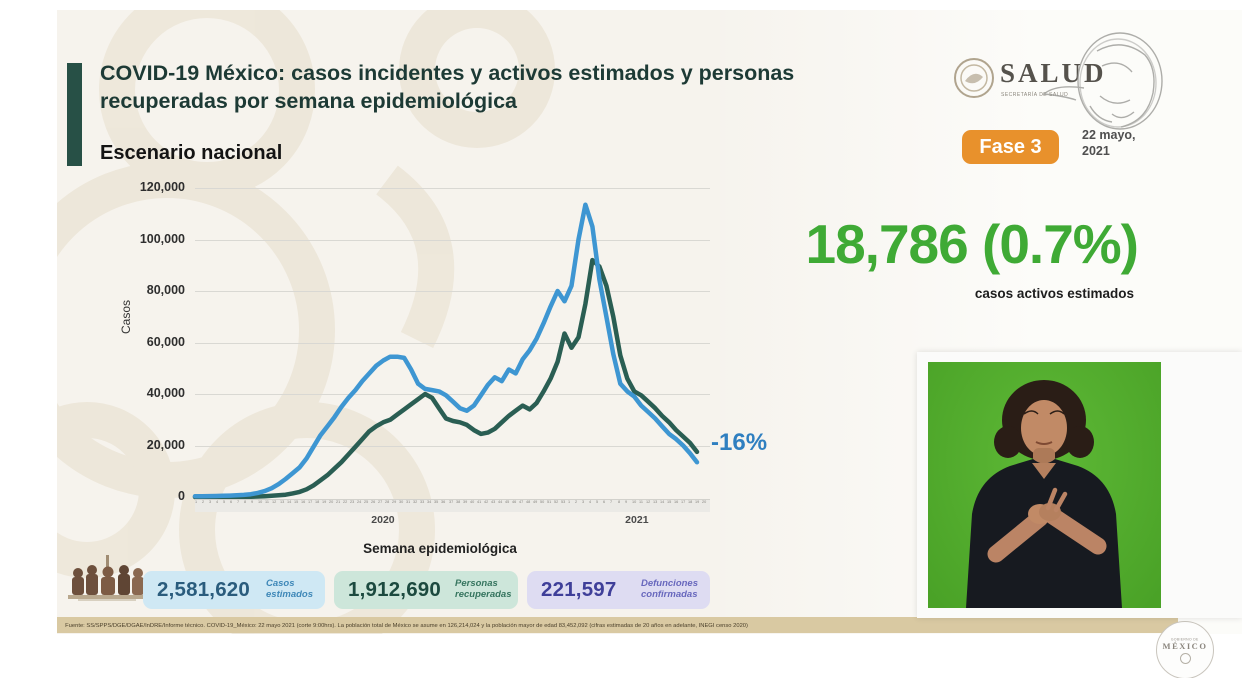 Image resolution: width=1242 pixels, height=678 pixels. I want to click on week-tick-label: 36, so click(443, 502).